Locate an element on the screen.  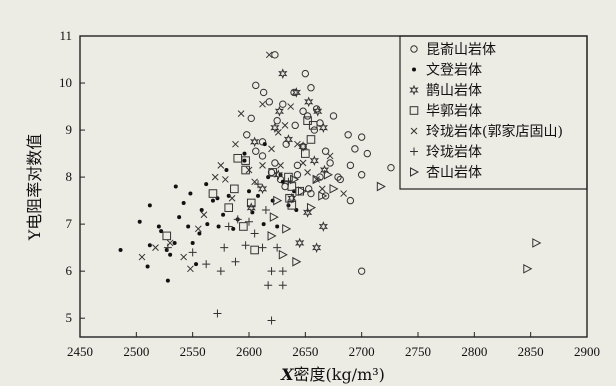
x-axis-title: X密度(kg/m³) is located at coordinates (332, 374).